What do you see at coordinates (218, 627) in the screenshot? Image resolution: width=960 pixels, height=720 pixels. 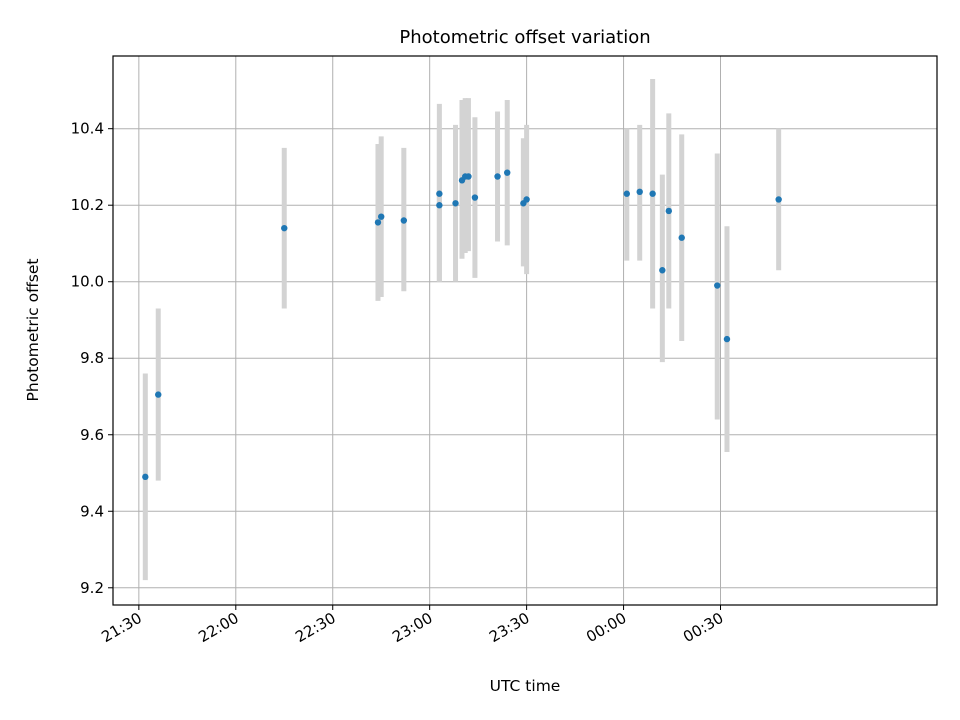 I see `x-tick-label: 22:00` at bounding box center [218, 627].